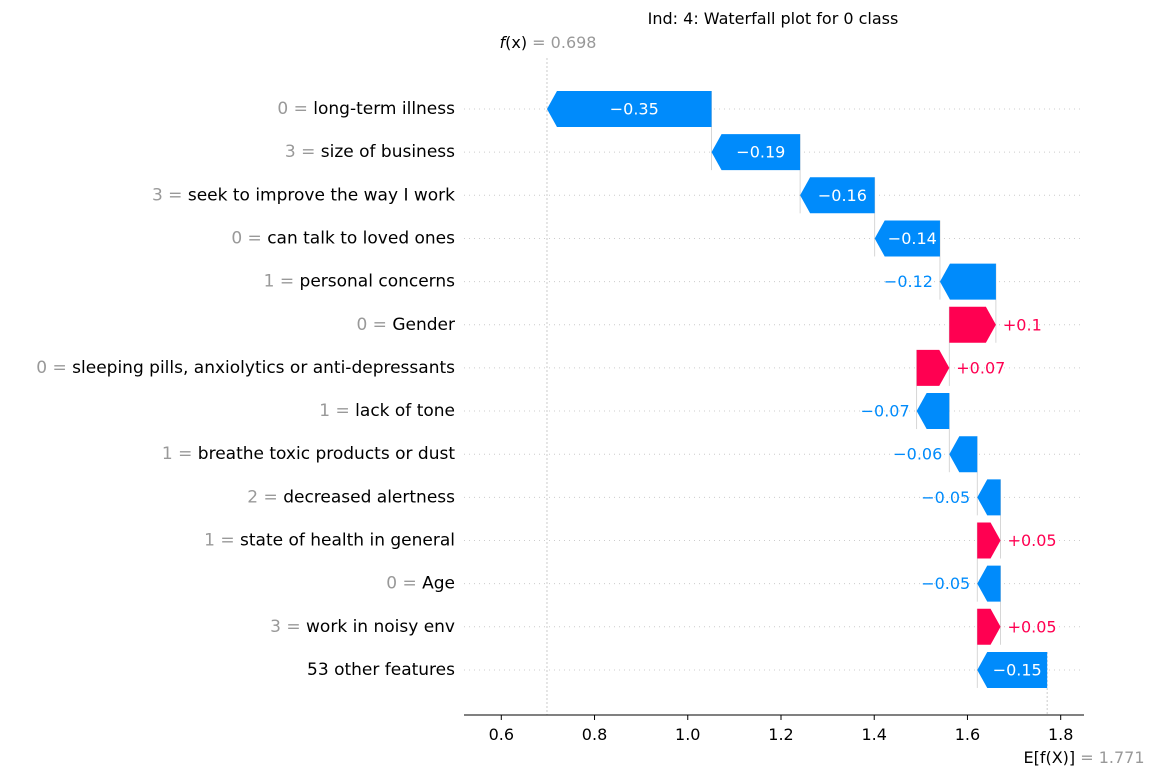  I want to click on feature-label: 3 = seek to improve the way I work, so click(303, 195).